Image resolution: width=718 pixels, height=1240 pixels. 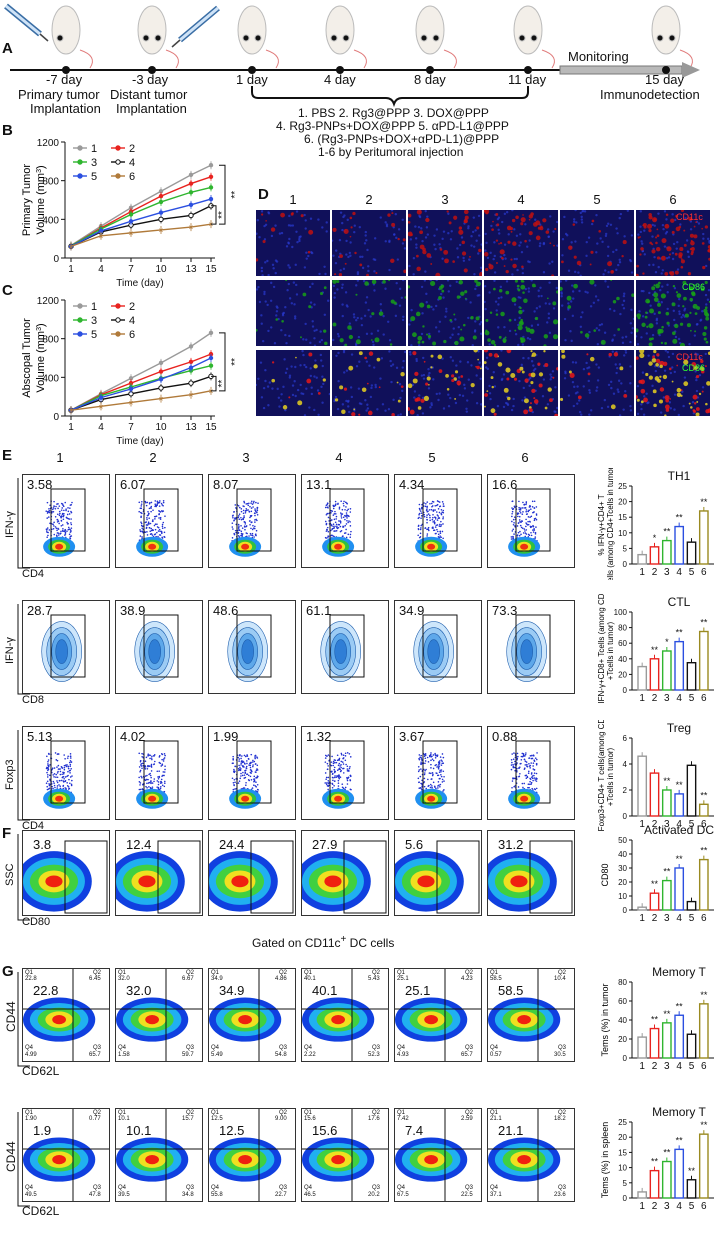 I want to click on chart-b-legend-marker, so click(x=80, y=162).